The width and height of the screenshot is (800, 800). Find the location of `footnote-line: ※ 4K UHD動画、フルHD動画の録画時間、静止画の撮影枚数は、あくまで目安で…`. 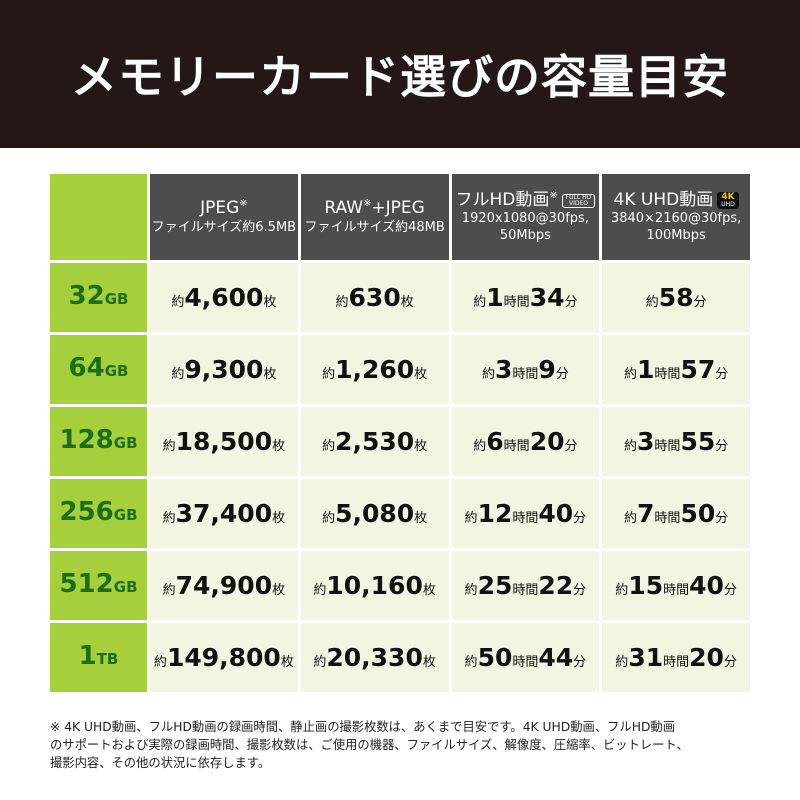

footnote-line: ※ 4K UHD動画、フルHD動画の録画時間、静止画の撮影枚数は、あくまで目安で… is located at coordinates (363, 727).